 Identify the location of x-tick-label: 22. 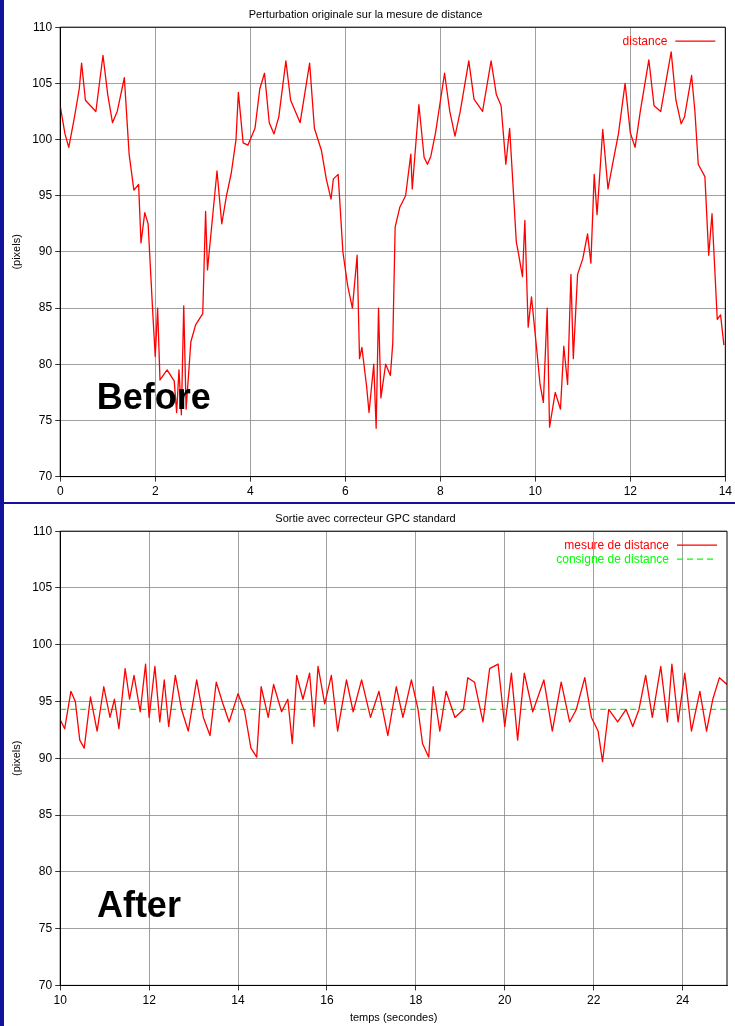
(593, 999).